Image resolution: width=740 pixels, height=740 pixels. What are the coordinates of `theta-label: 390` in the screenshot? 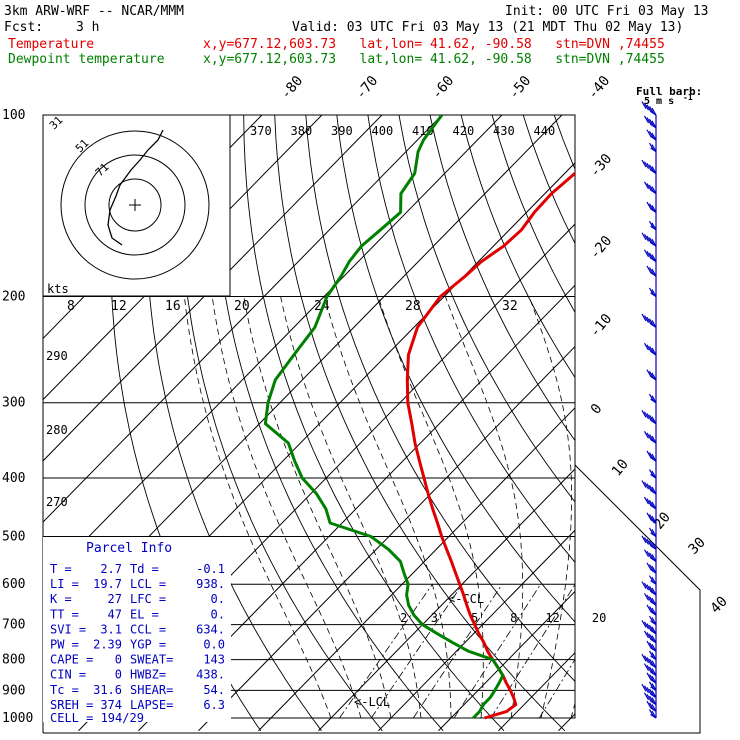 It's located at (342, 131).